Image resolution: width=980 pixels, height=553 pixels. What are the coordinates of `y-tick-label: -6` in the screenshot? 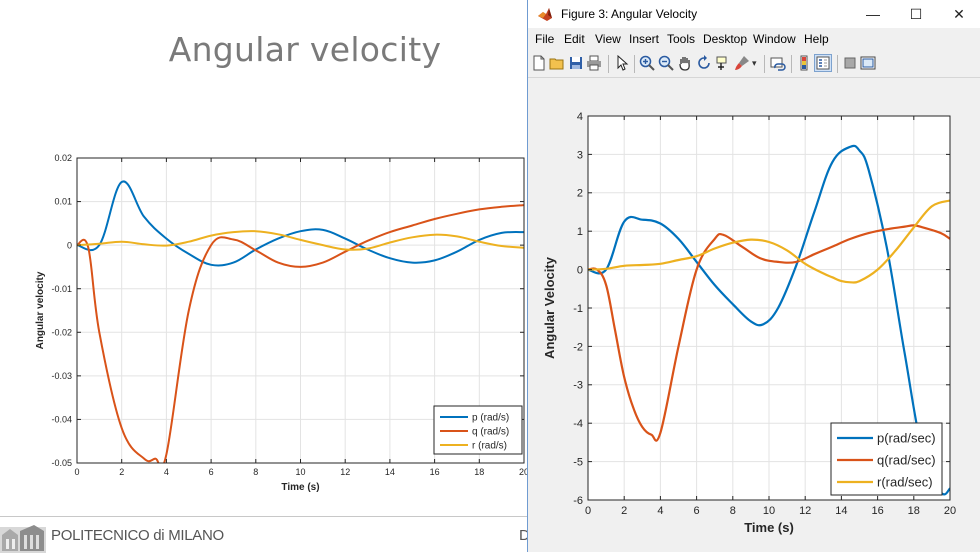 It's located at (578, 501).